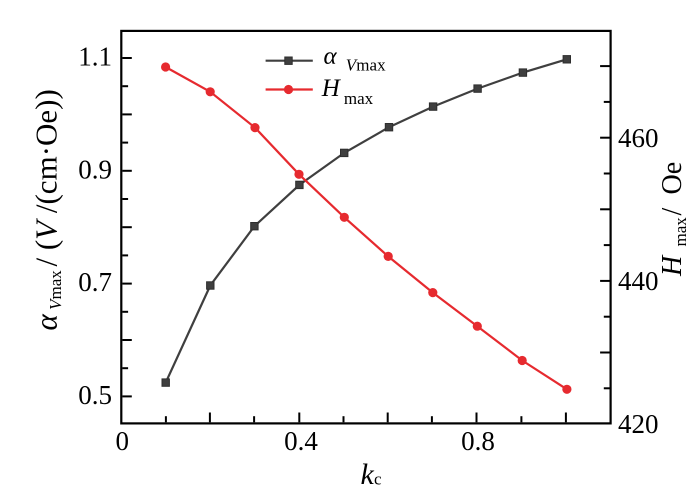 The image size is (700, 502). I want to click on svg-text: 1.1, so click(95, 57).